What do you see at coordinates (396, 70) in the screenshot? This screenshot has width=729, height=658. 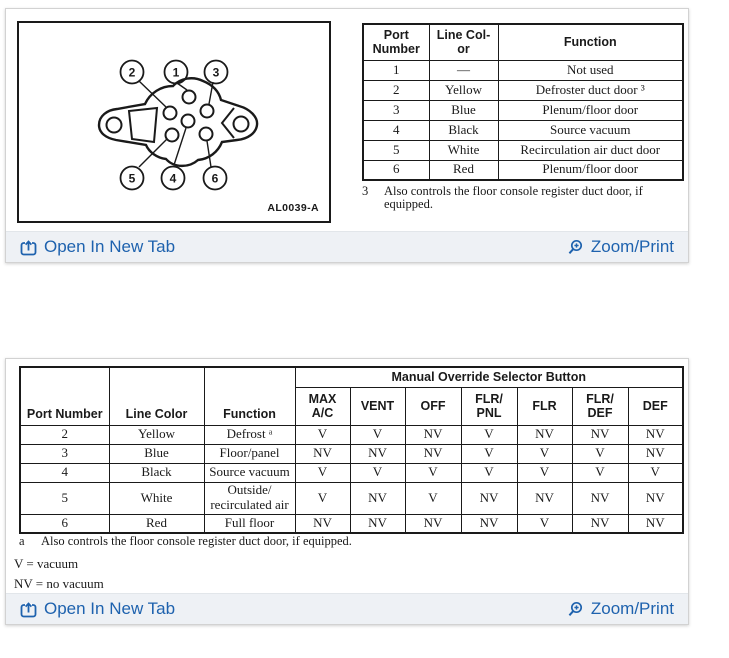 I see `port-cell: 1` at bounding box center [396, 70].